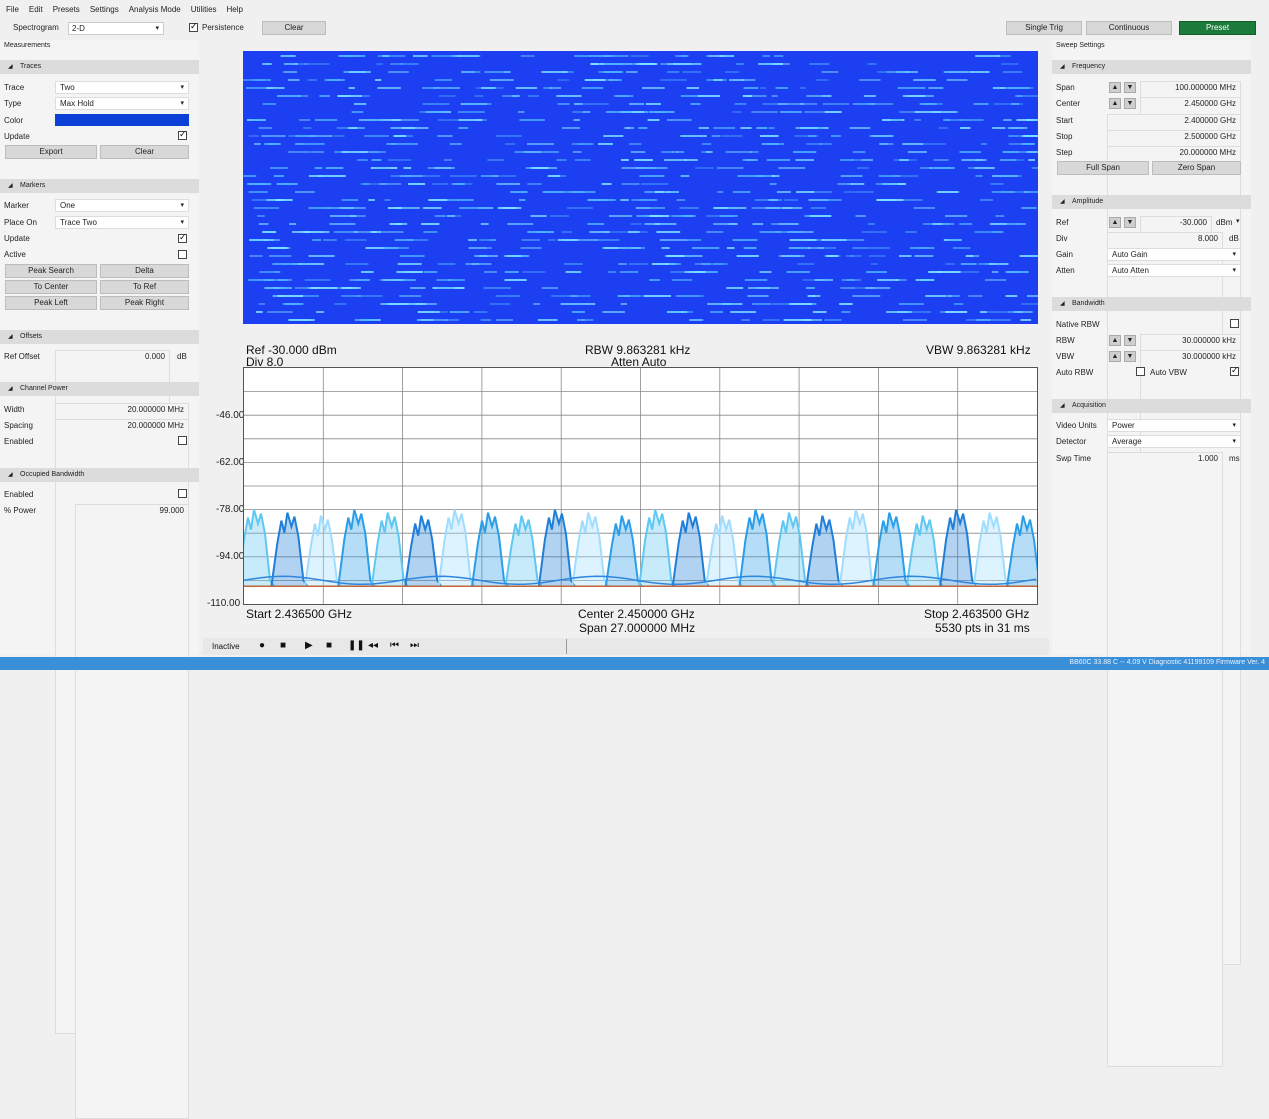  Describe the element at coordinates (132, 811) in the screenshot. I see `power-input: 99.000` at that location.